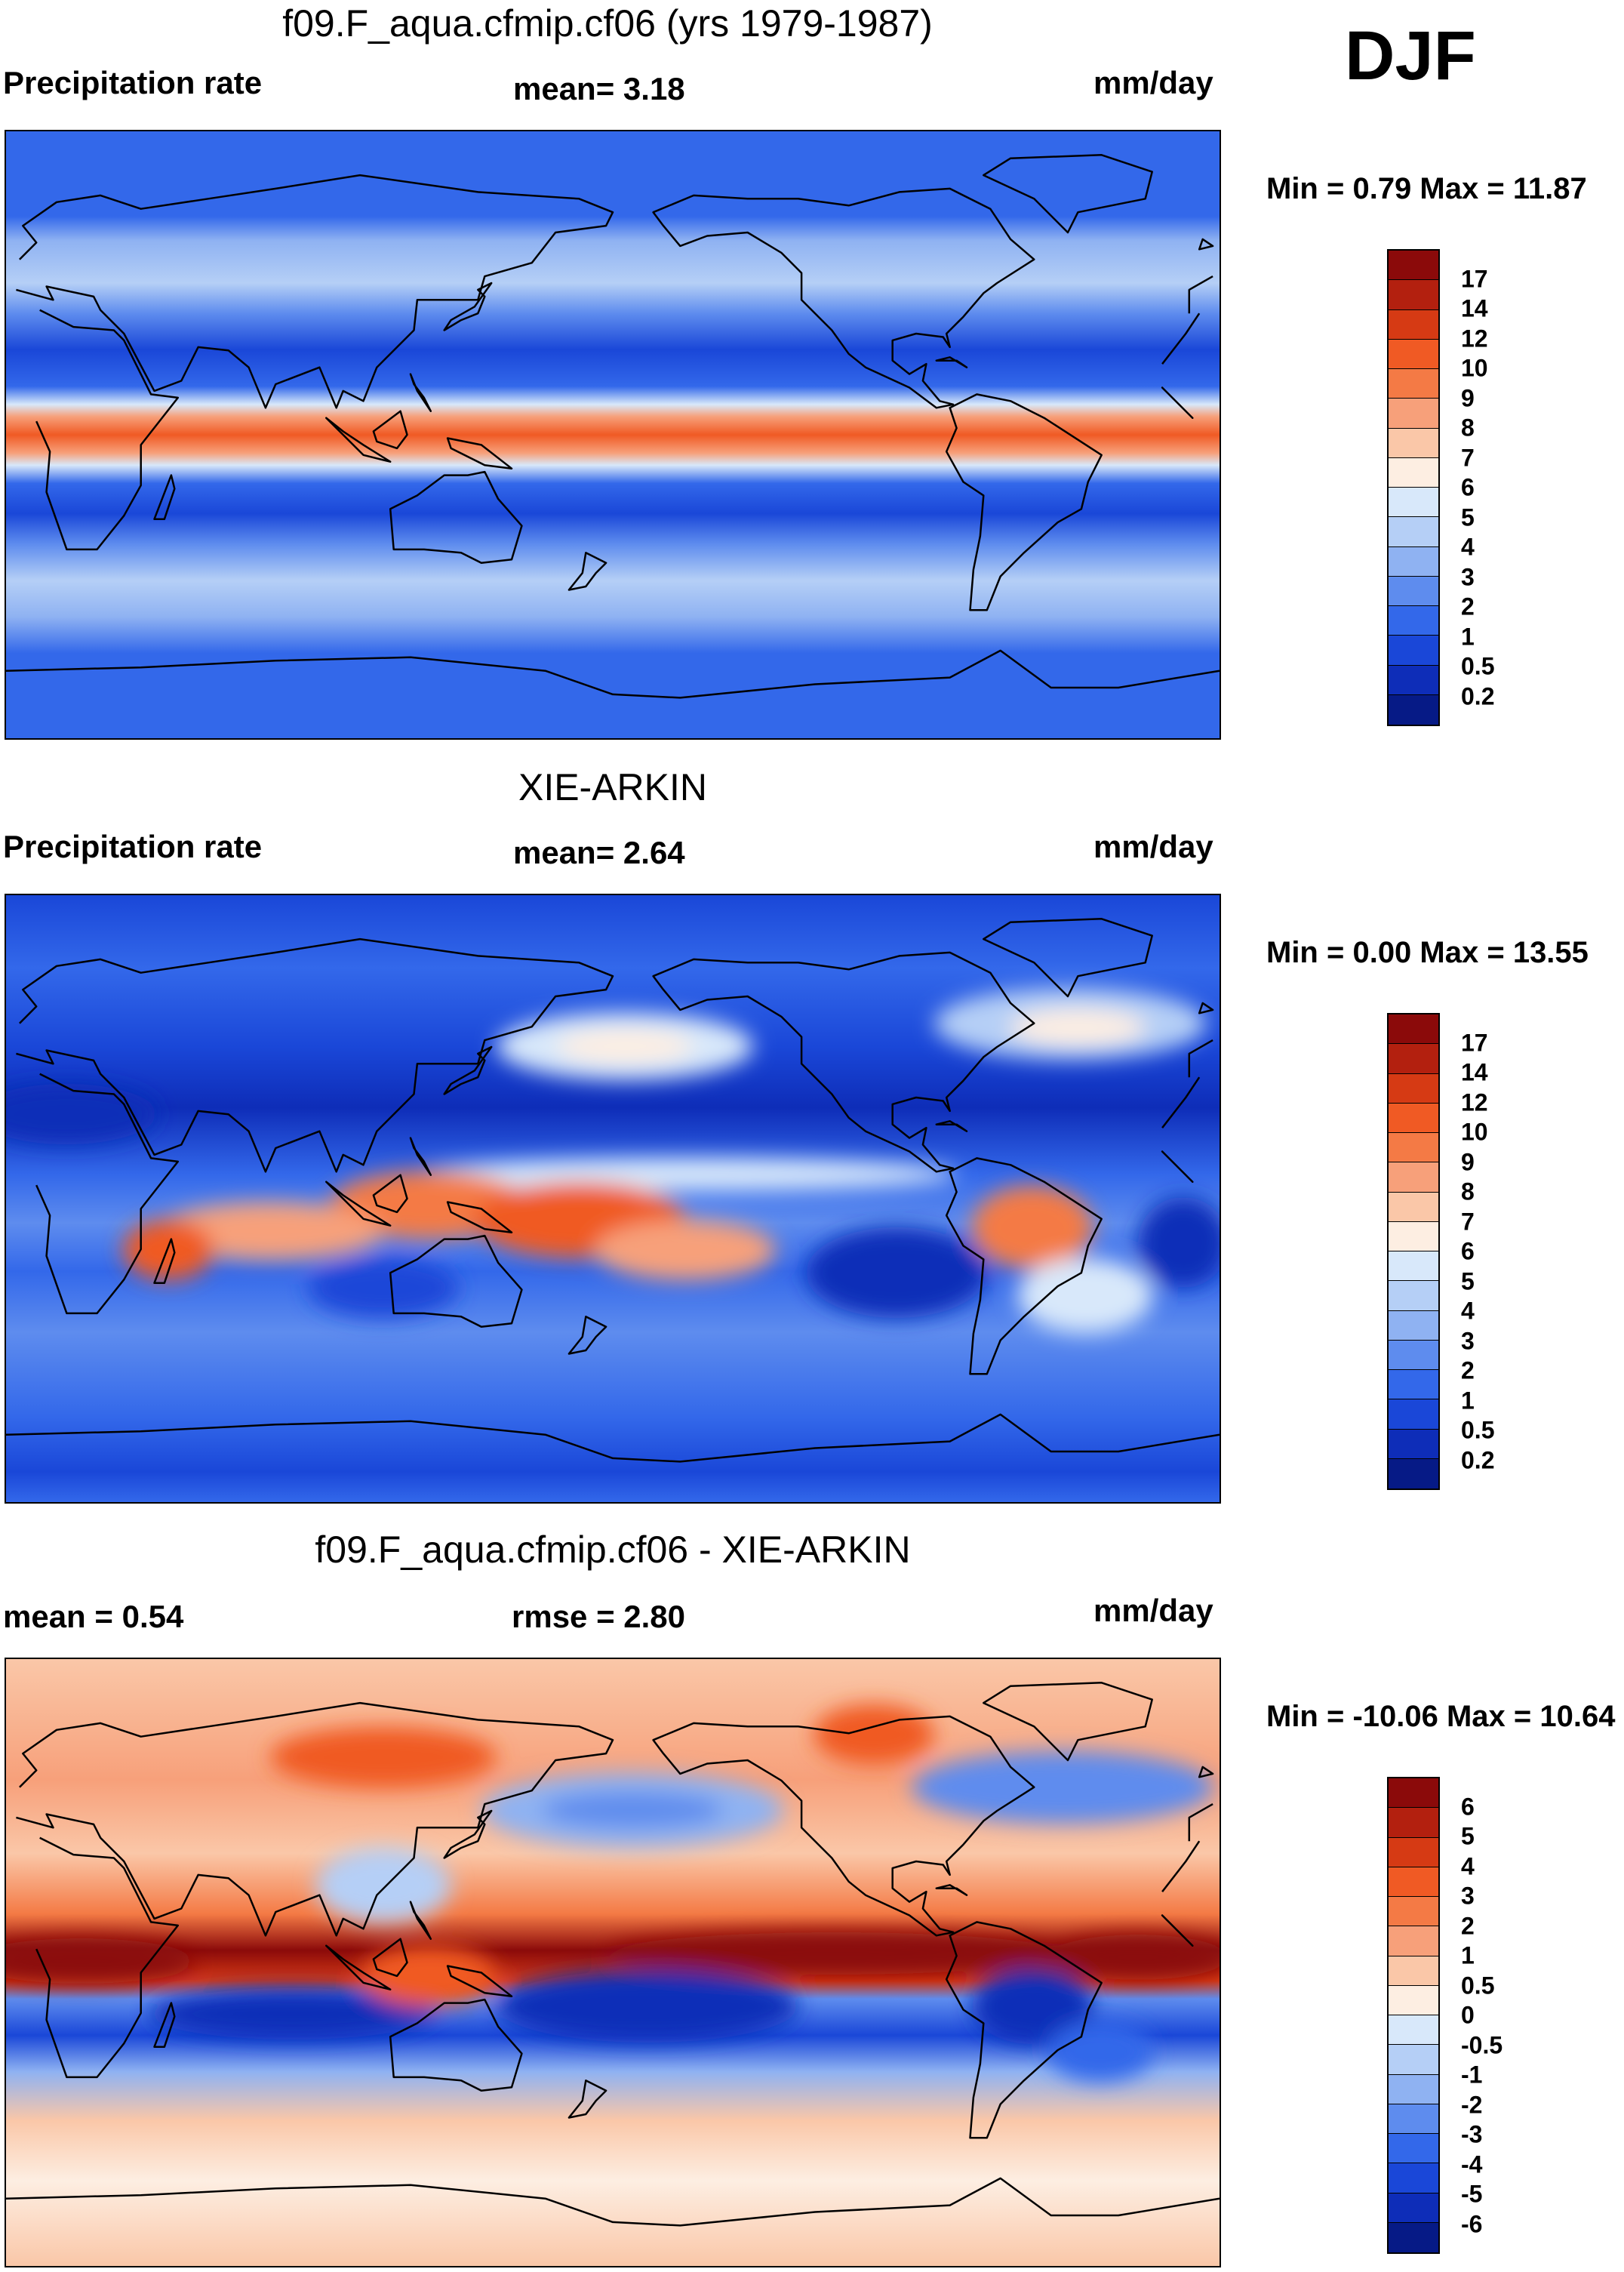  I want to click on colorbar-tick-label: -5, so click(1472, 2194).